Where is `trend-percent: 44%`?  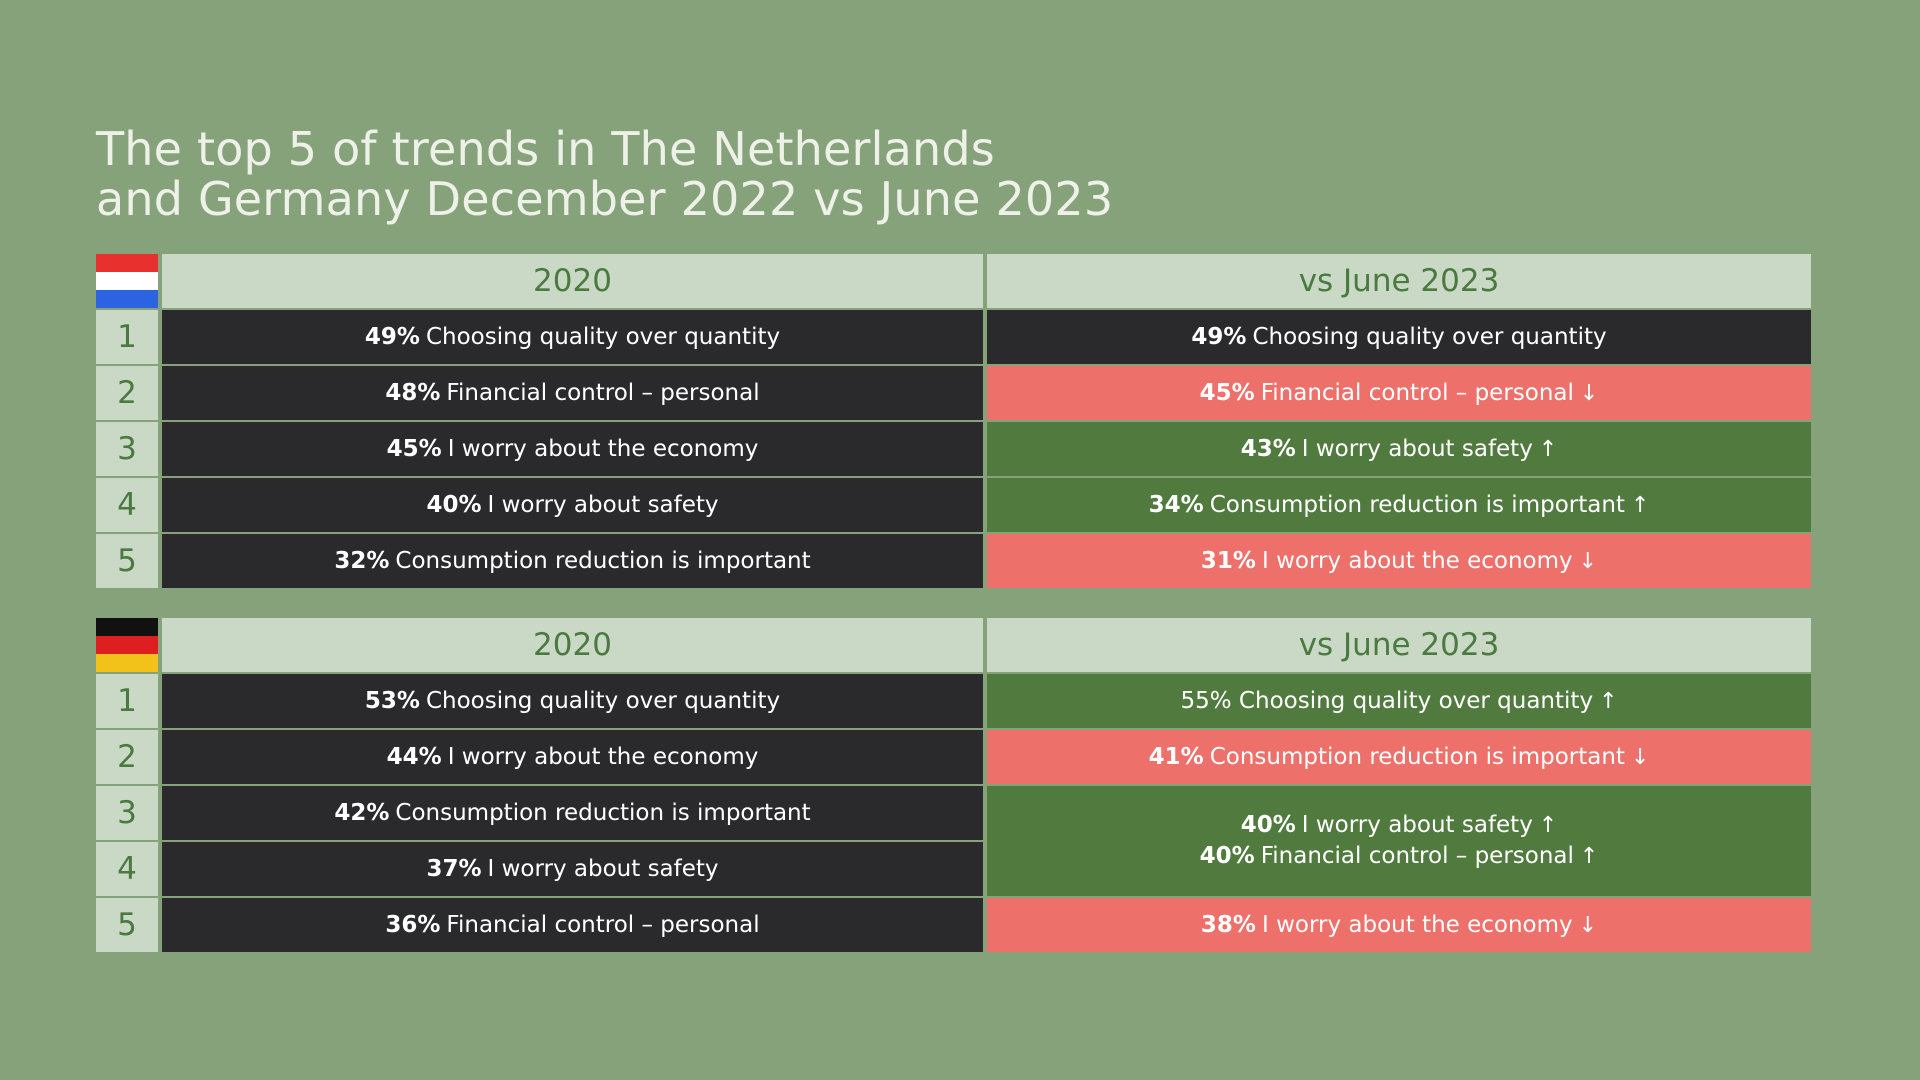 trend-percent: 44% is located at coordinates (414, 757).